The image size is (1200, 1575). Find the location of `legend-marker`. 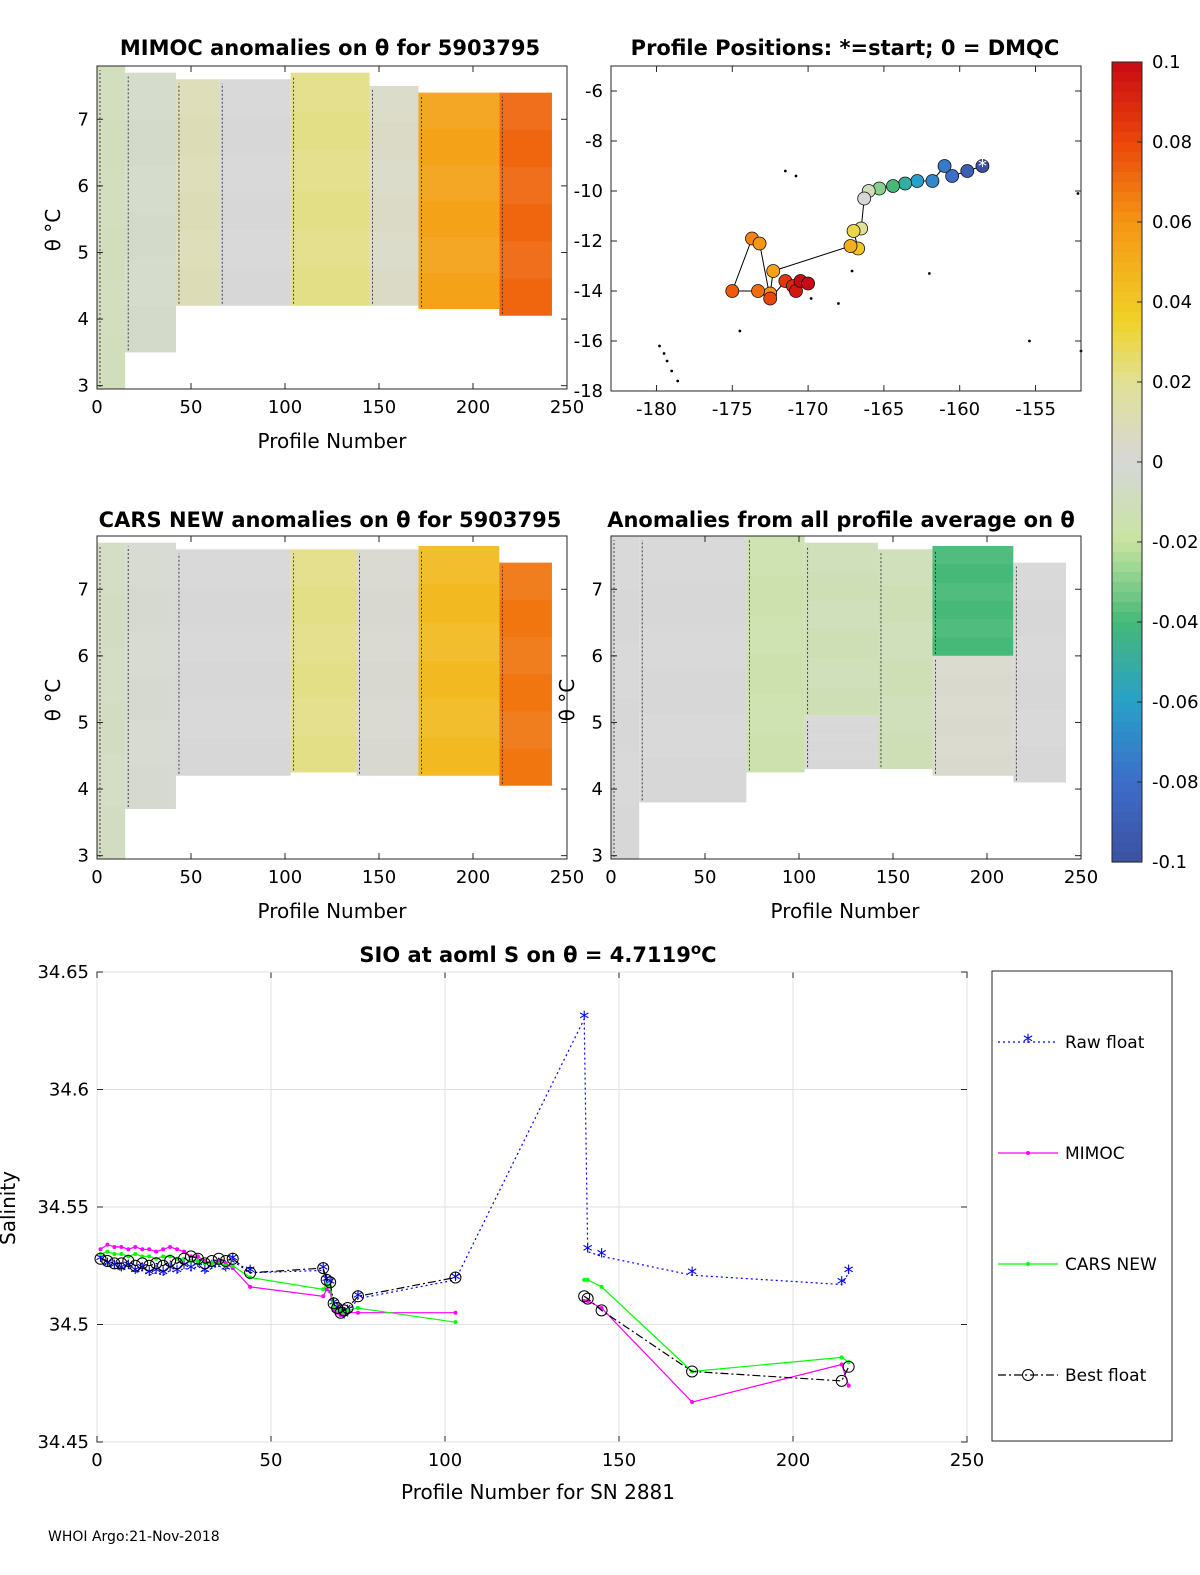

legend-marker is located at coordinates (1028, 1153).